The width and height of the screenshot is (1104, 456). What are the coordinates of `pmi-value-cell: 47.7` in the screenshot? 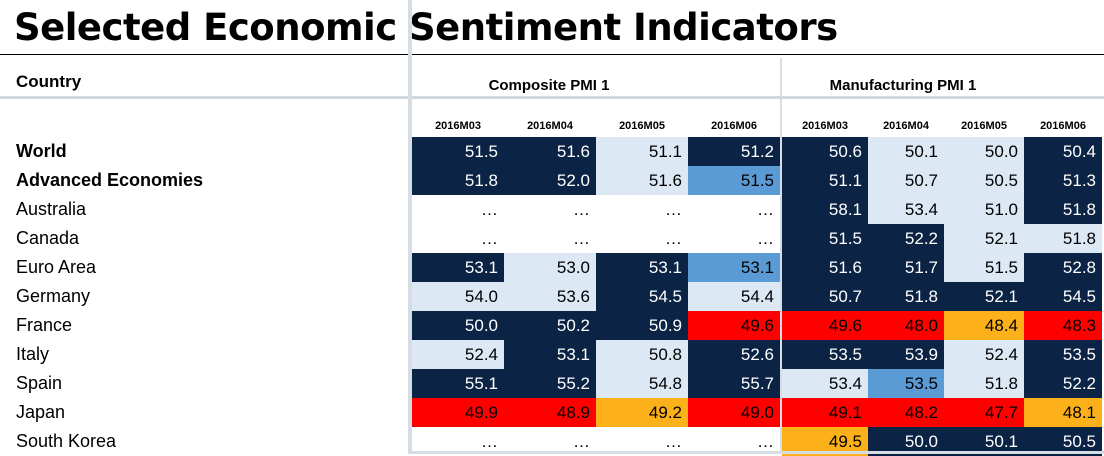 It's located at (984, 412).